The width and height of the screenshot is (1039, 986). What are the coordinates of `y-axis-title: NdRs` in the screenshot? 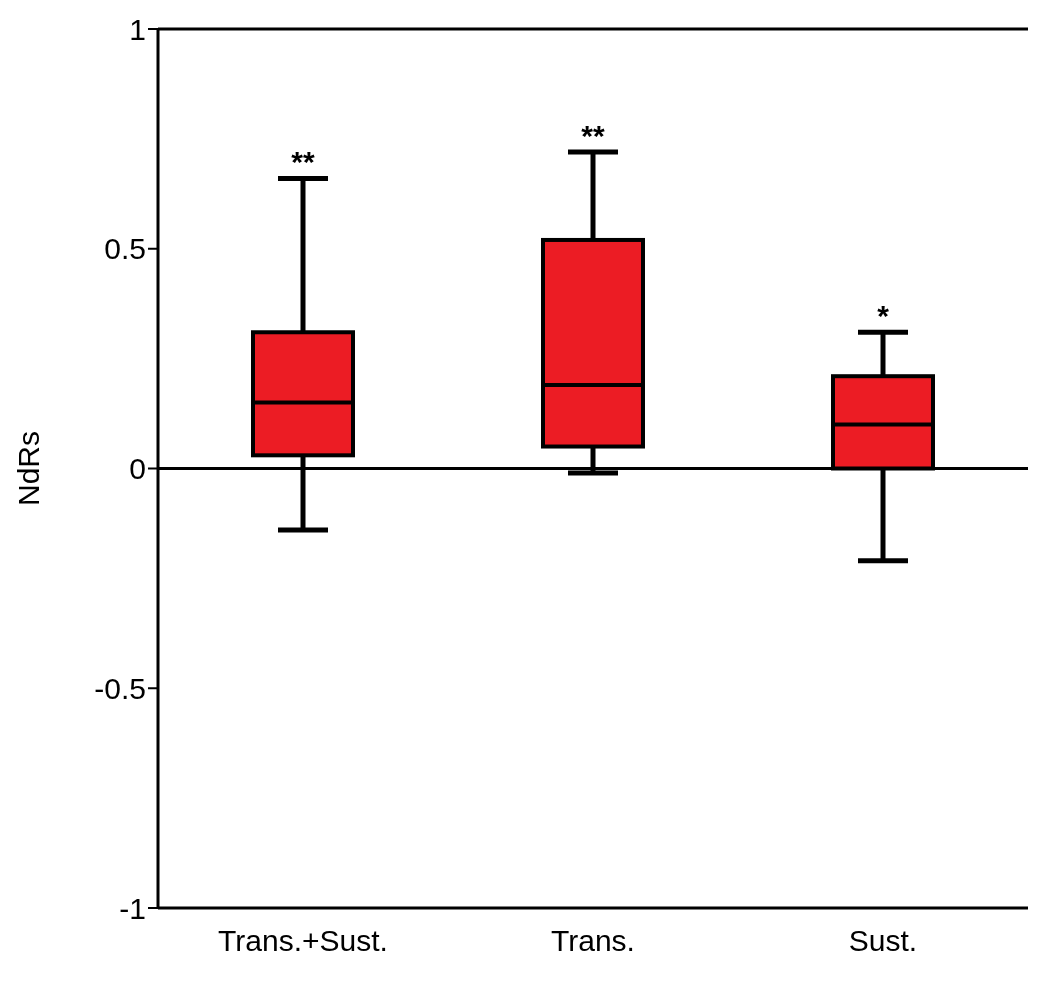 It's located at (28, 468).